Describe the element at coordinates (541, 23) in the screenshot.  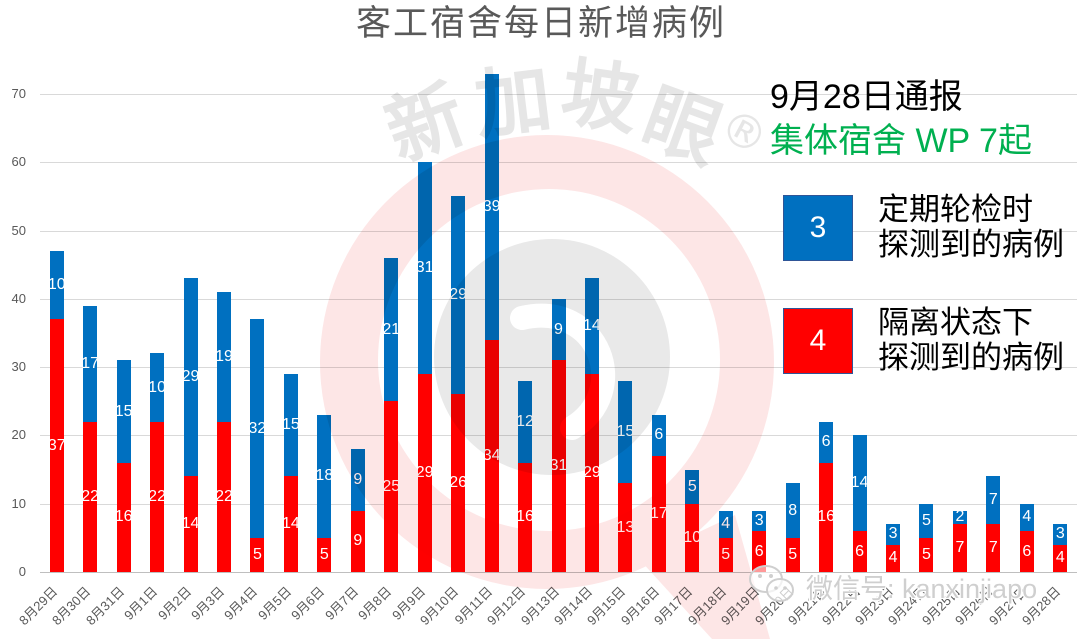
I see `chart-title: 客工宿舍每日新增病例` at that location.